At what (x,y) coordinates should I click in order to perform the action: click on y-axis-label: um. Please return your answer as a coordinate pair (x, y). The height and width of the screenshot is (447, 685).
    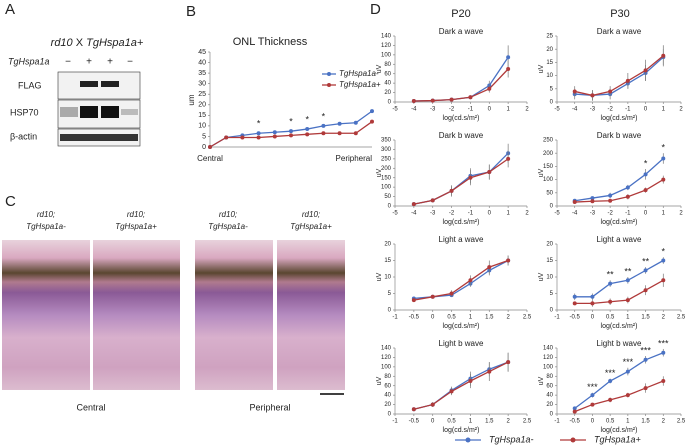
    Looking at the image, I should click on (191, 99).